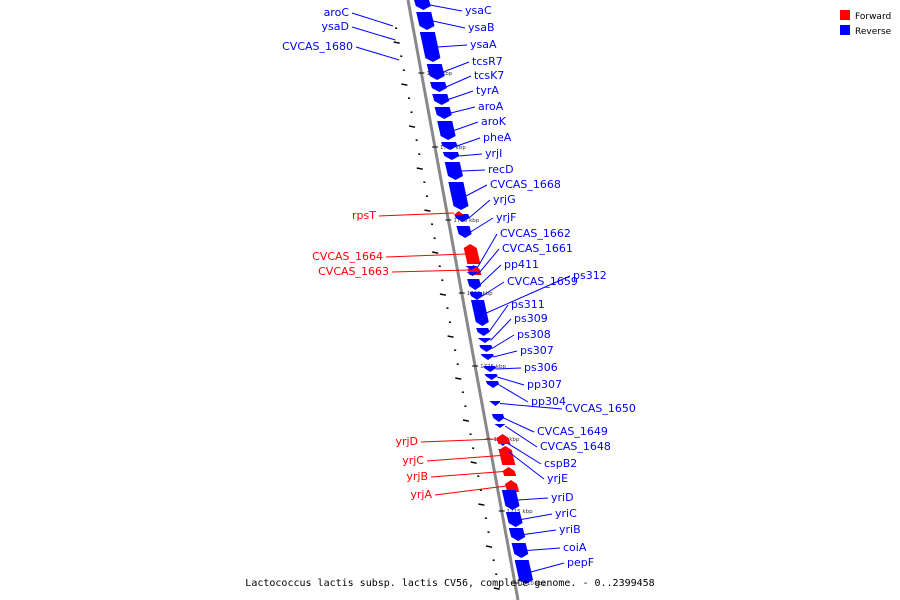 This screenshot has height=600, width=900. I want to click on gene-feature-ps309, so click(484, 340).